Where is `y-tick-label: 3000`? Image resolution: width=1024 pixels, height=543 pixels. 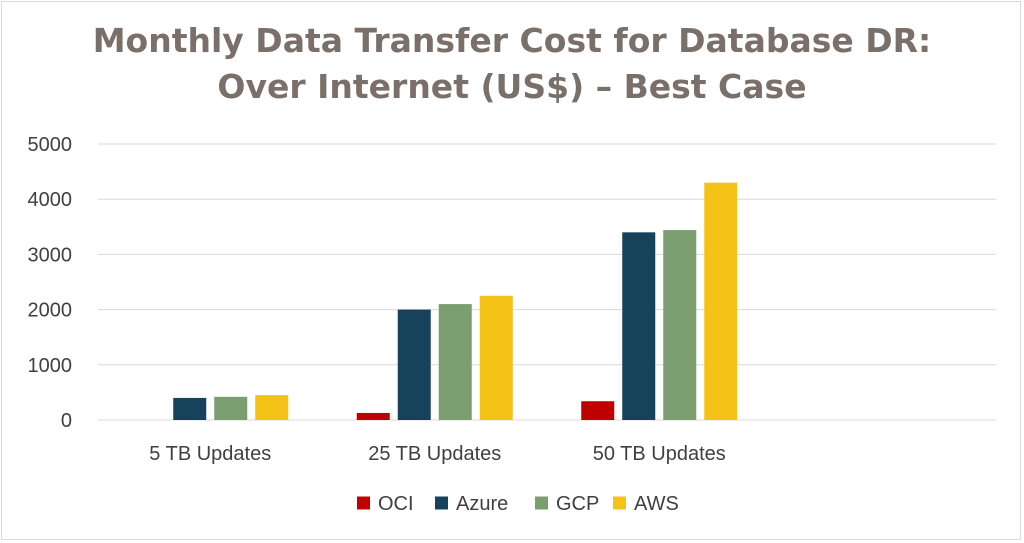 y-tick-label: 3000 is located at coordinates (50, 255).